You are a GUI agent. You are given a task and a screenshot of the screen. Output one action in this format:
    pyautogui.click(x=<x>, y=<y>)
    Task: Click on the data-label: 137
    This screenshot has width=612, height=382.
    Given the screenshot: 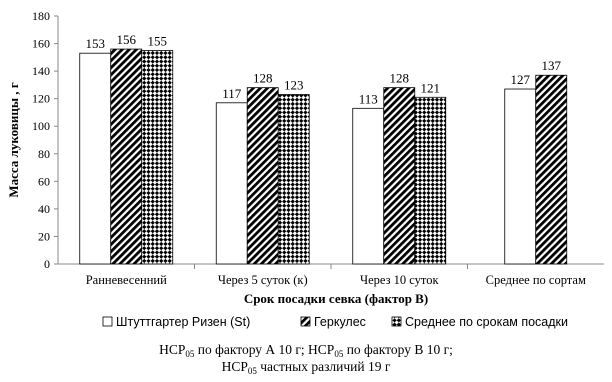 What is the action you would take?
    pyautogui.click(x=552, y=65)
    